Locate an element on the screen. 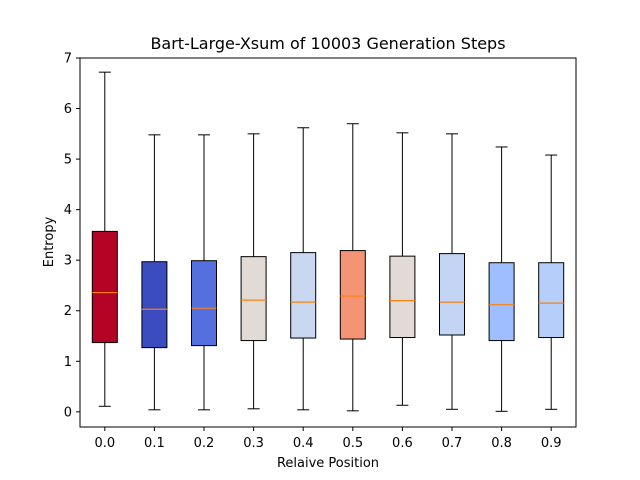  box-0.1 is located at coordinates (154, 272).